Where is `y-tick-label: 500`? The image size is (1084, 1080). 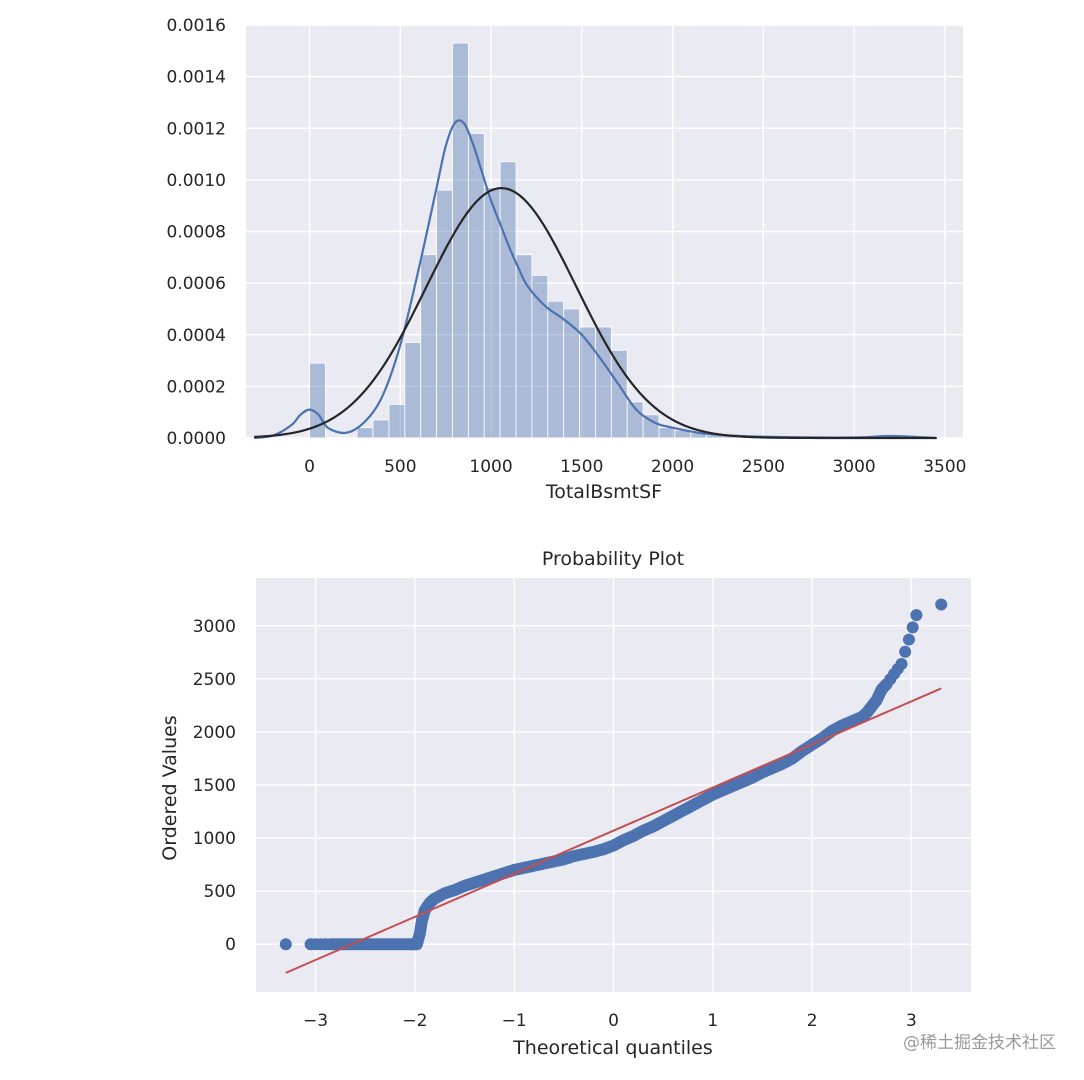
y-tick-label: 500 is located at coordinates (220, 892).